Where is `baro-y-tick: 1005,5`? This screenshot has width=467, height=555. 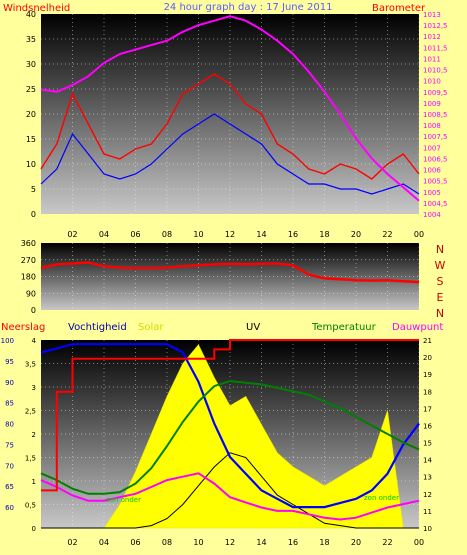
baro-y-tick: 1005,5 is located at coordinates (435, 182).